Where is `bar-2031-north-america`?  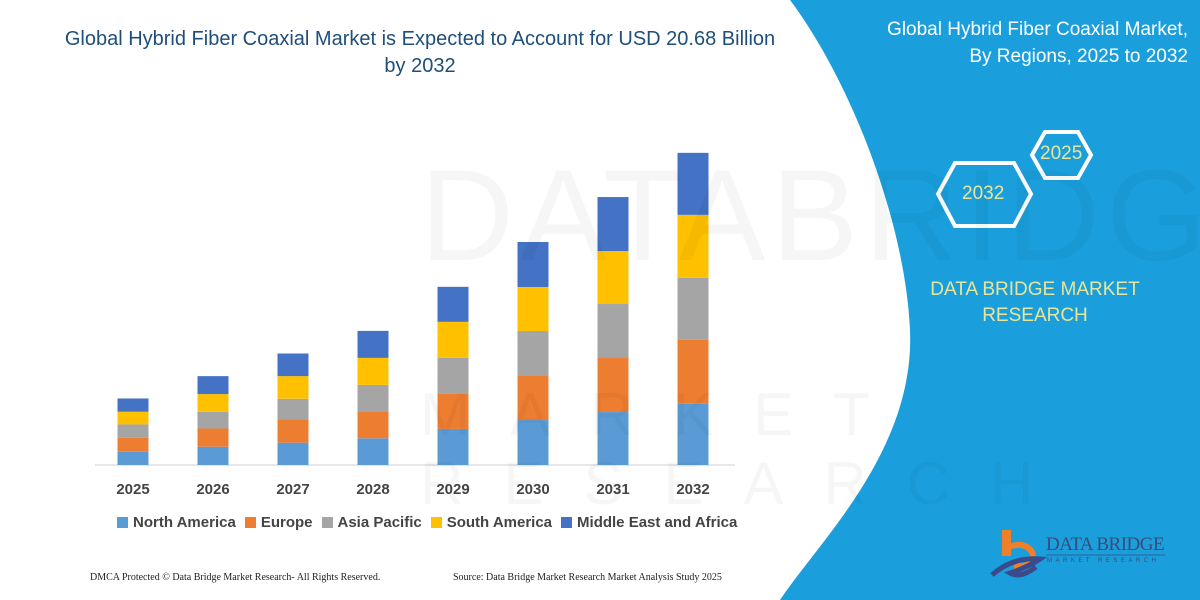 bar-2031-north-america is located at coordinates (613, 438).